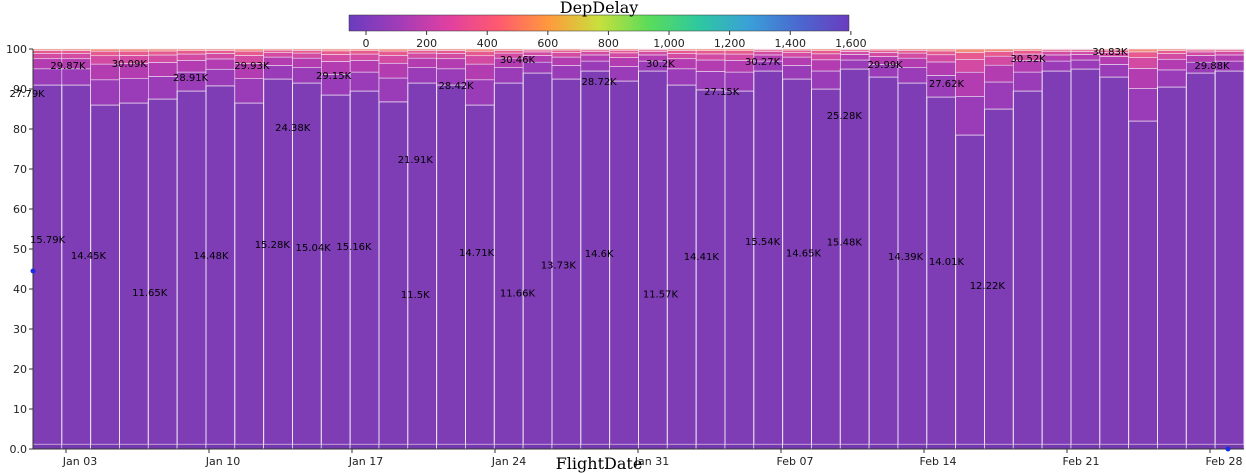  Describe the element at coordinates (608, 43) in the screenshot. I see `colorbar-tick-label: 800` at that location.